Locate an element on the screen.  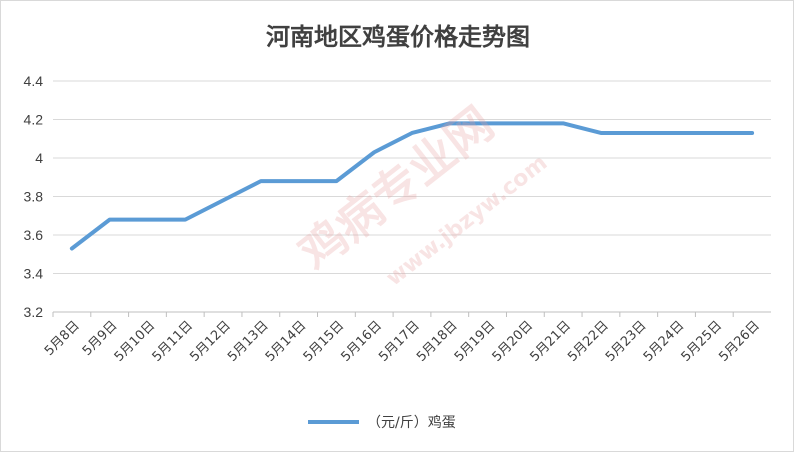
x-tick-label: 5月18日 is located at coordinates (437, 341).